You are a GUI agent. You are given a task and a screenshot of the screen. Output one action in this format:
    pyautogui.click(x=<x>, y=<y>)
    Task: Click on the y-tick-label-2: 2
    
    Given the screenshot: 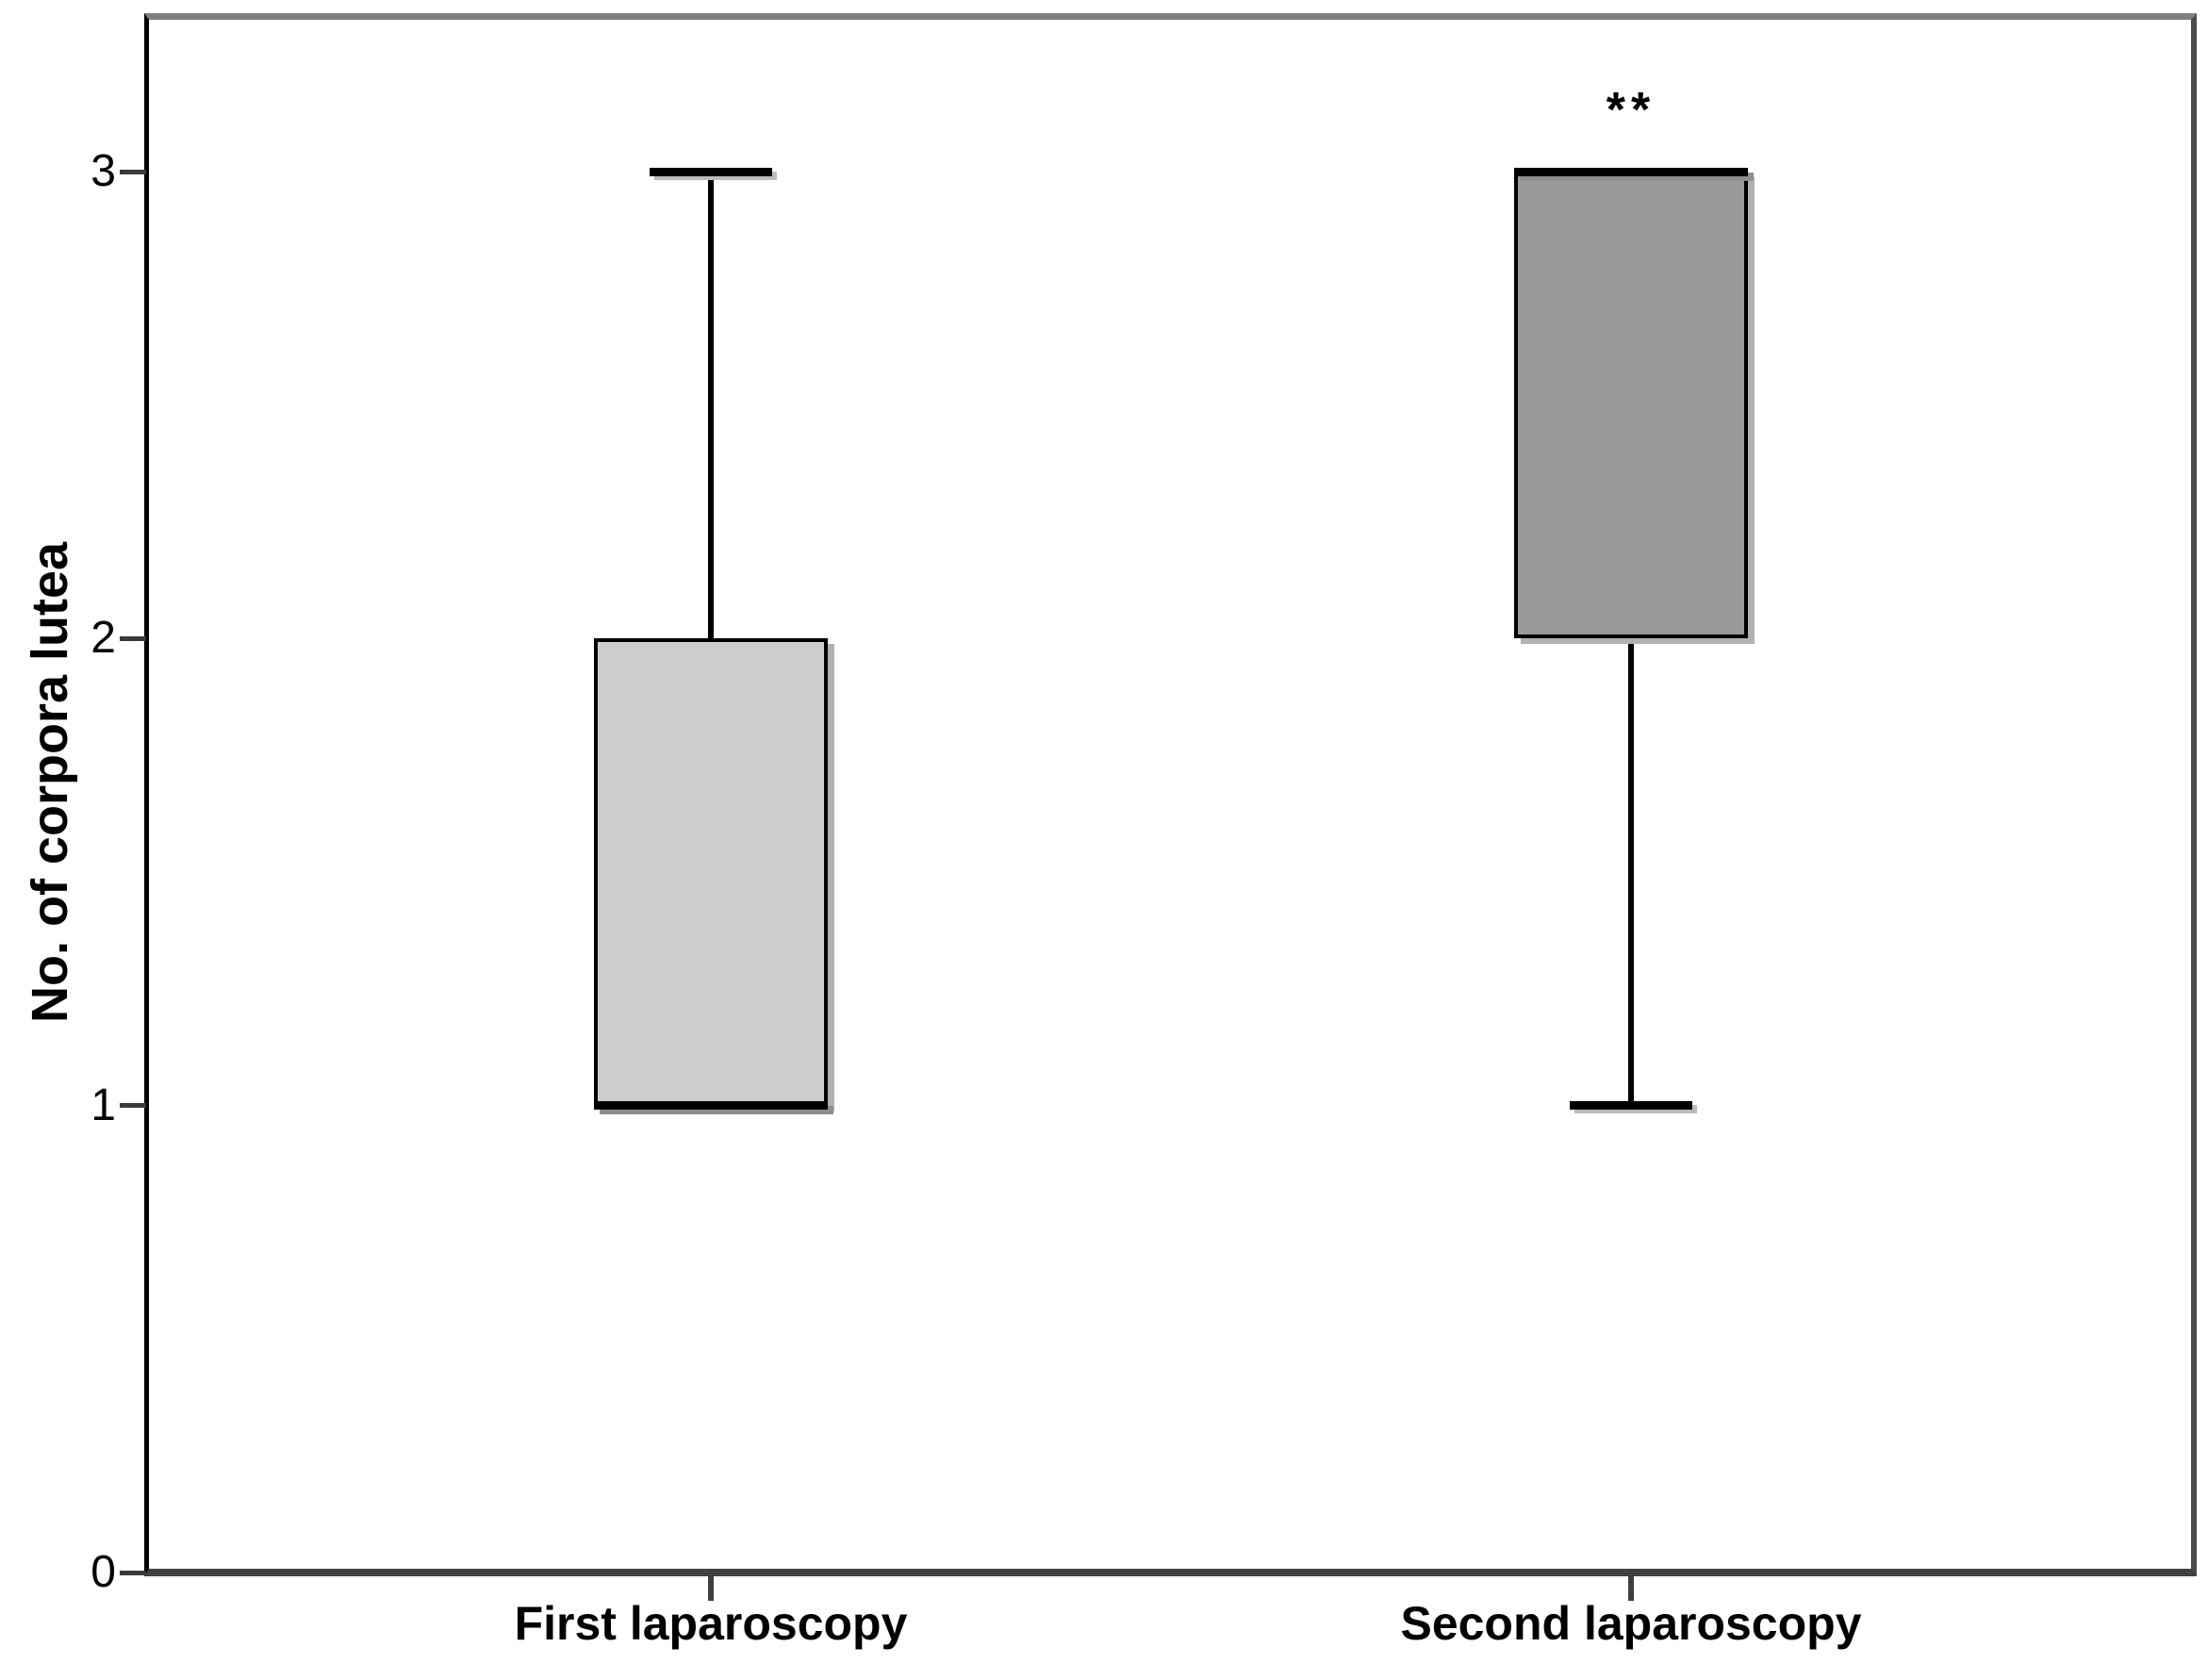 What is the action you would take?
    pyautogui.click(x=104, y=638)
    